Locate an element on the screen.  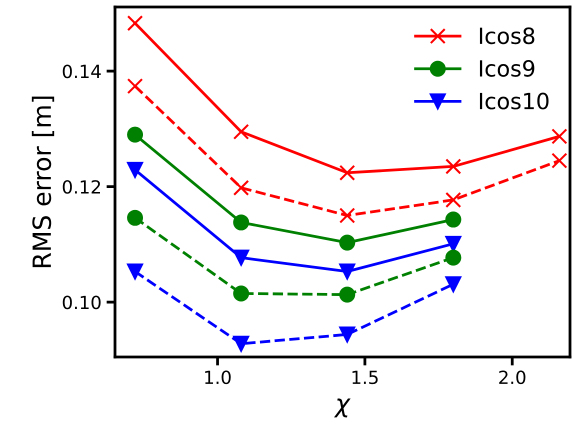
y-tick-label: 0.10 is located at coordinates (81, 303).